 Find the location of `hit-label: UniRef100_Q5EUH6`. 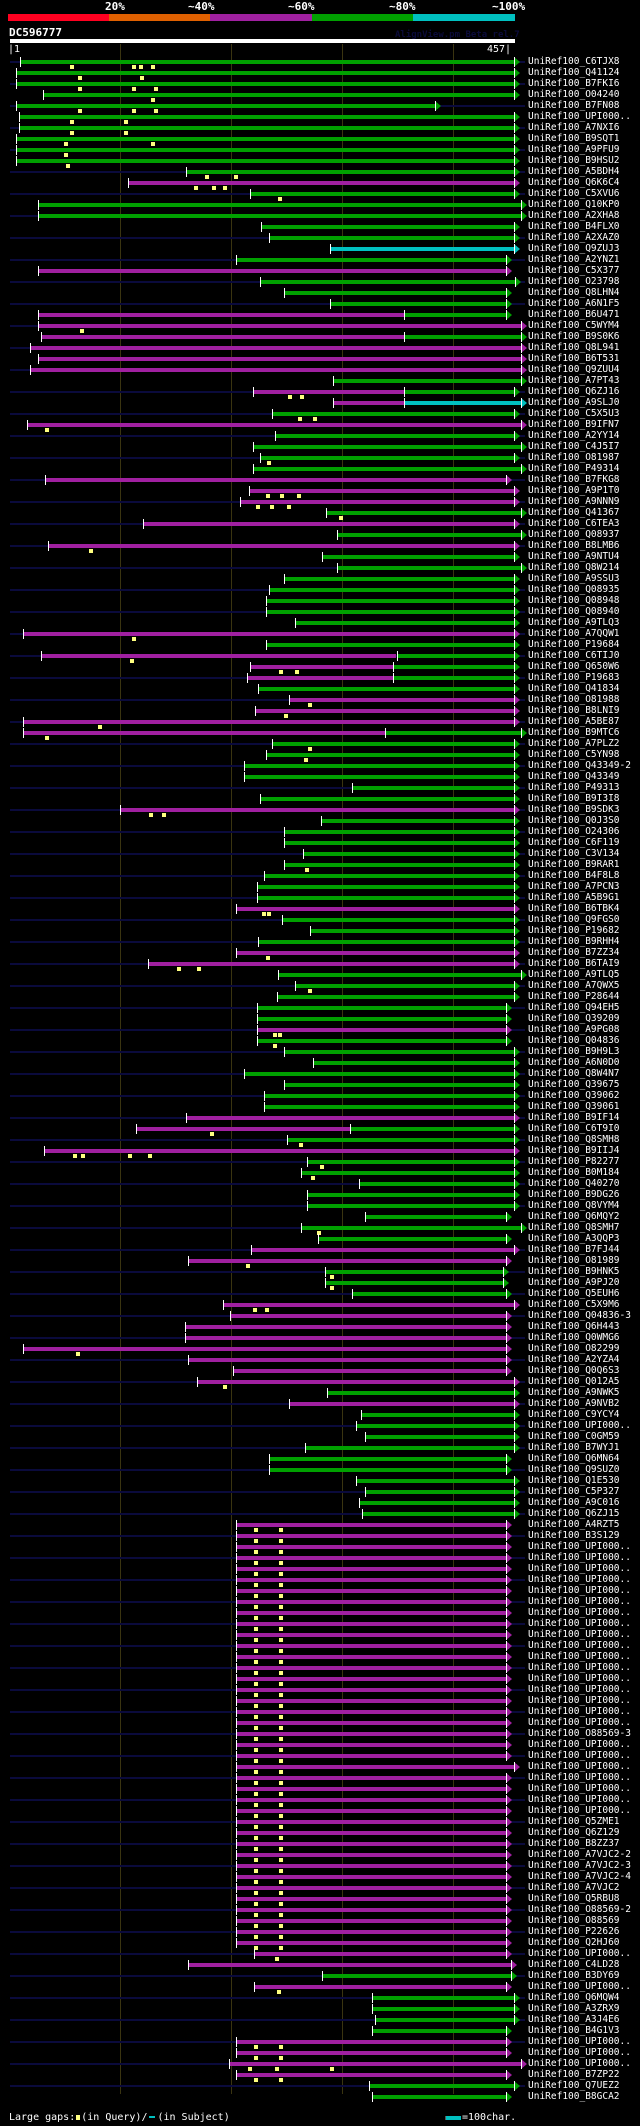

hit-label: UniRef100_Q5EUH6 is located at coordinates (574, 1293).